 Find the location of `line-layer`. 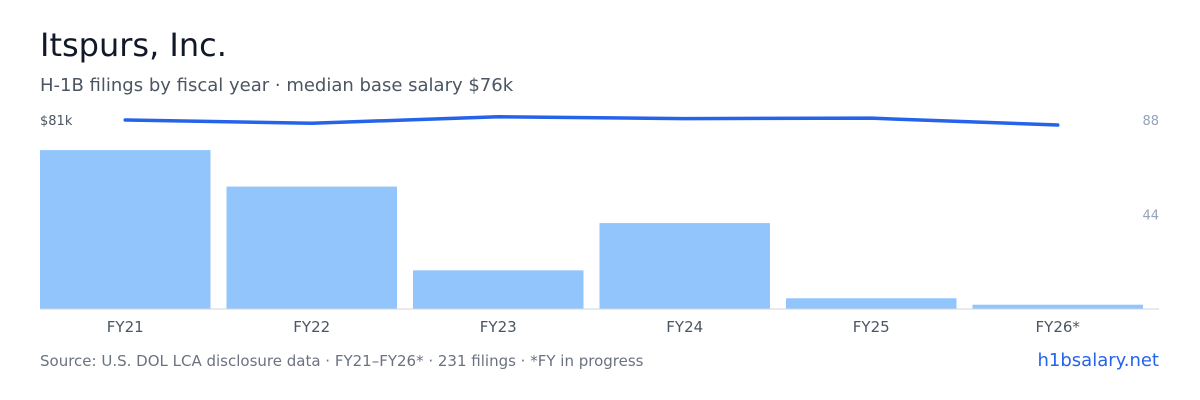

line-layer is located at coordinates (591, 121).